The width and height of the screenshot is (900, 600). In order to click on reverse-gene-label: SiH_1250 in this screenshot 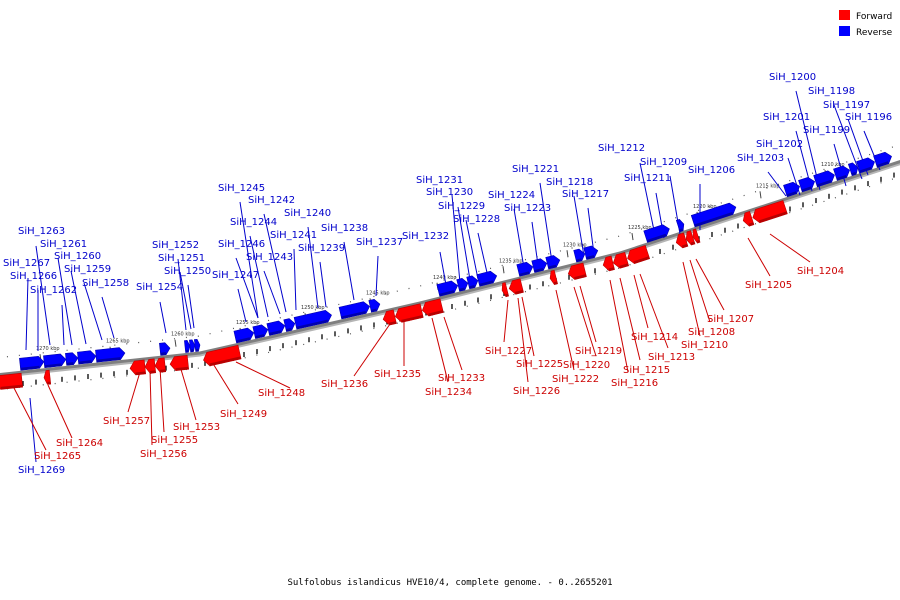, I will do `click(187, 271)`.